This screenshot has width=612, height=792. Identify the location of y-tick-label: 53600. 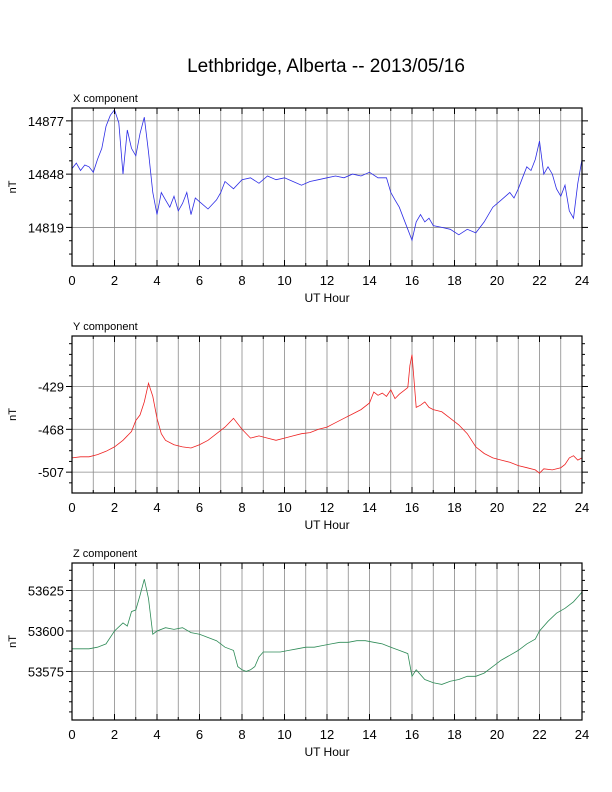
(46, 631).